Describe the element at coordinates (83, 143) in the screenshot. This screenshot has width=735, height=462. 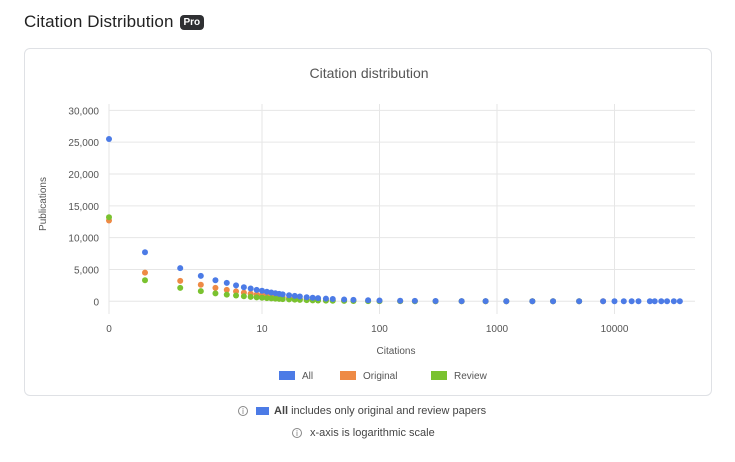
I see `y-tick-label: 25,000` at that location.